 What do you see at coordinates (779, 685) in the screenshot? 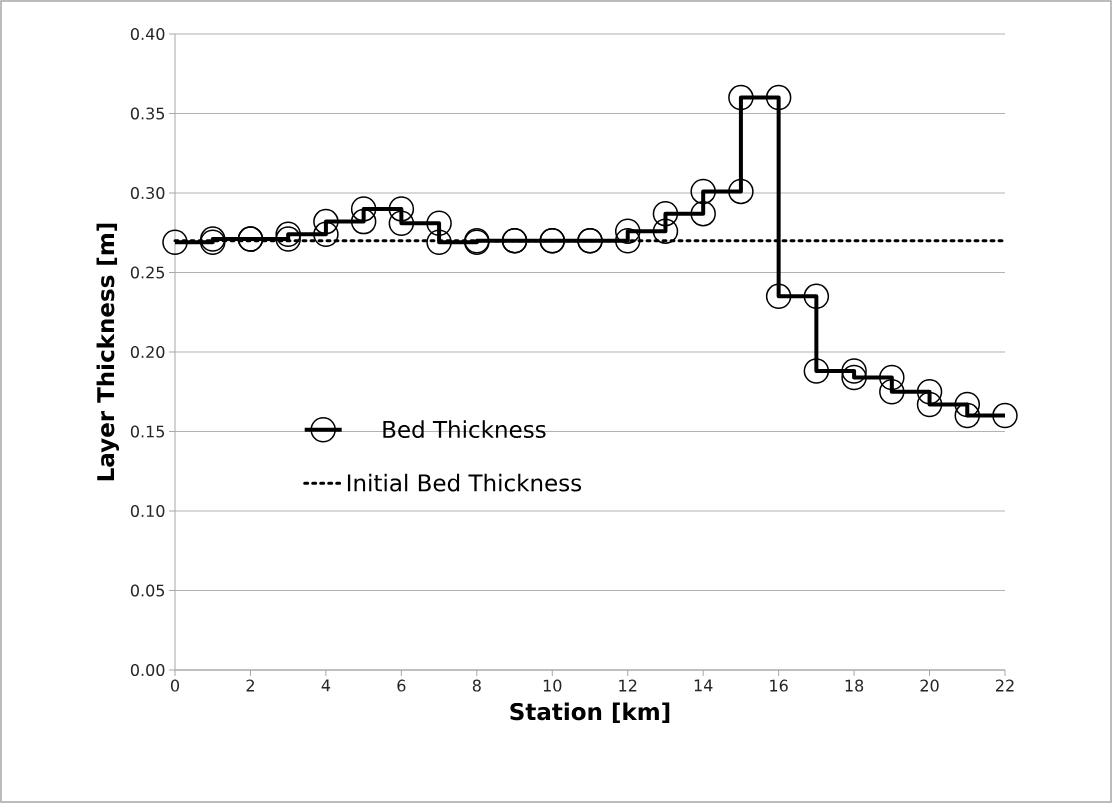
I see `x-tick-label: 16` at bounding box center [779, 685].